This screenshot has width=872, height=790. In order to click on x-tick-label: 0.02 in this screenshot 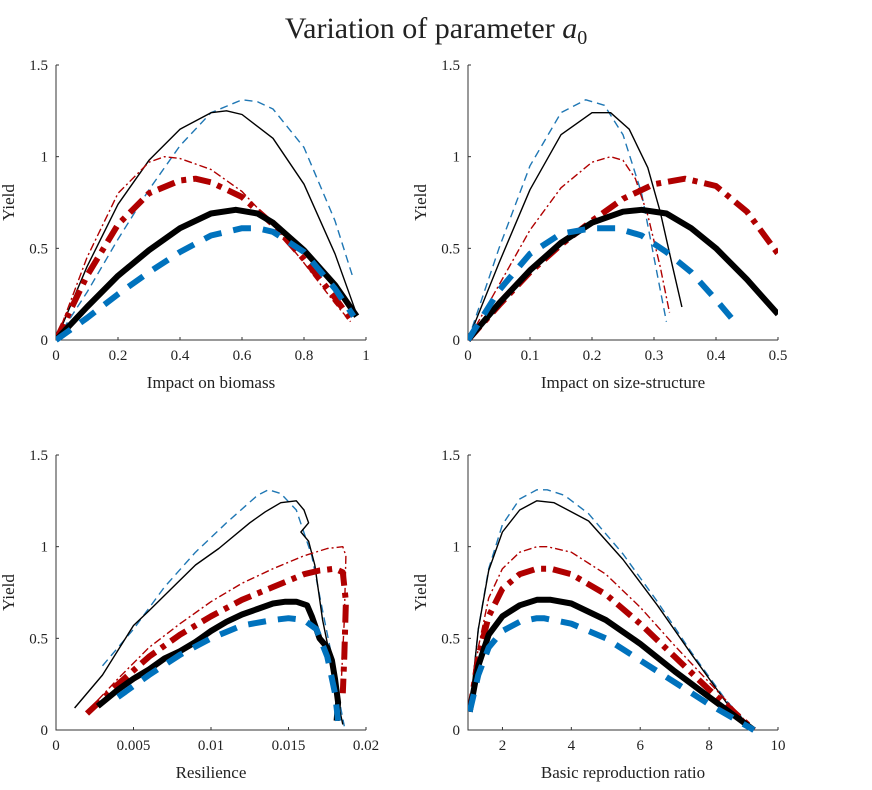, I will do `click(366, 746)`.